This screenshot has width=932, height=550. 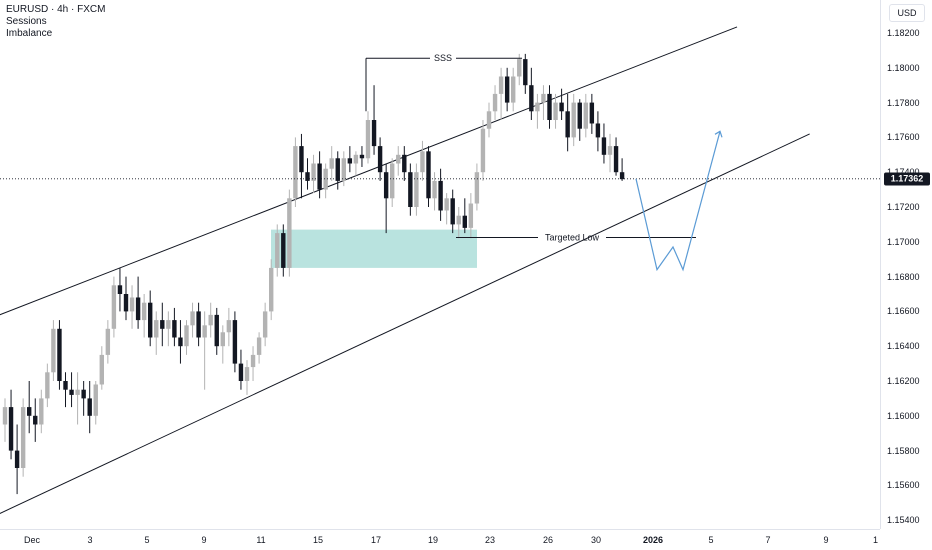 What do you see at coordinates (903, 172) in the screenshot?
I see `price-tick-label: 1.17400` at bounding box center [903, 172].